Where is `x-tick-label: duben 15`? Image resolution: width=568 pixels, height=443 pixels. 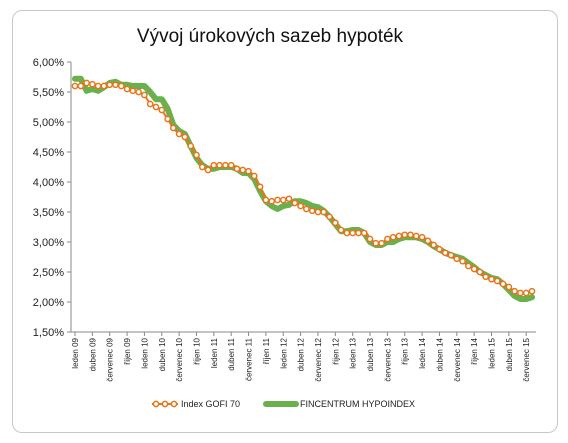 x-tick-label: duben 15 is located at coordinates (509, 354).